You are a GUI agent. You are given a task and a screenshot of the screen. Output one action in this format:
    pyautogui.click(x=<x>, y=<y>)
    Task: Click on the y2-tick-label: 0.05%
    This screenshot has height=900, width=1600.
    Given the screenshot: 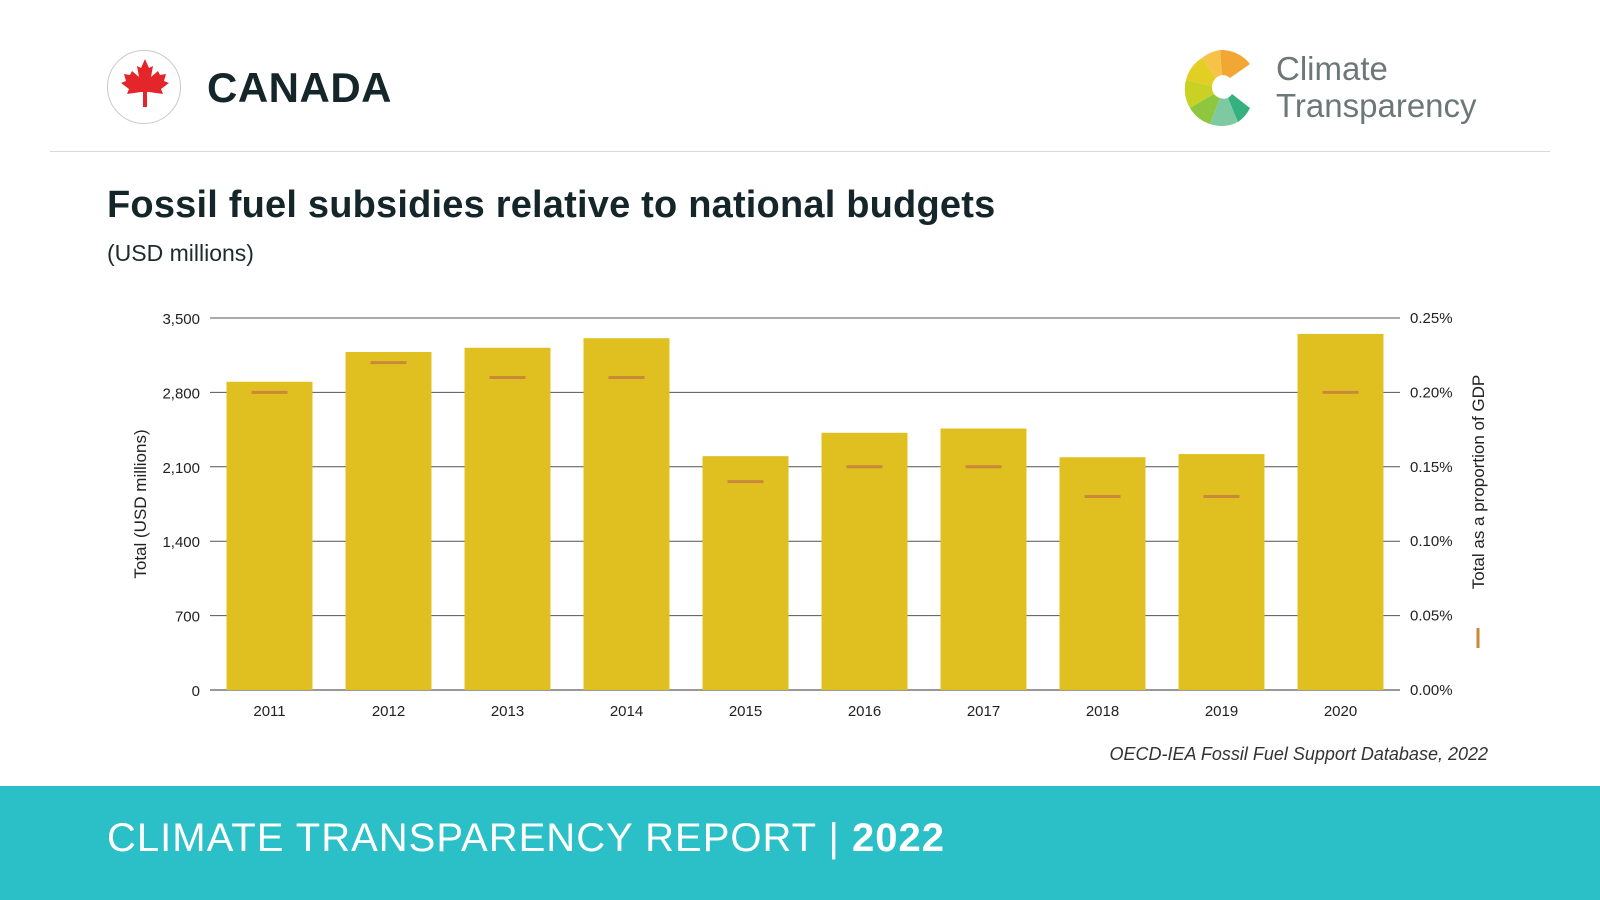 What is the action you would take?
    pyautogui.click(x=1431, y=616)
    